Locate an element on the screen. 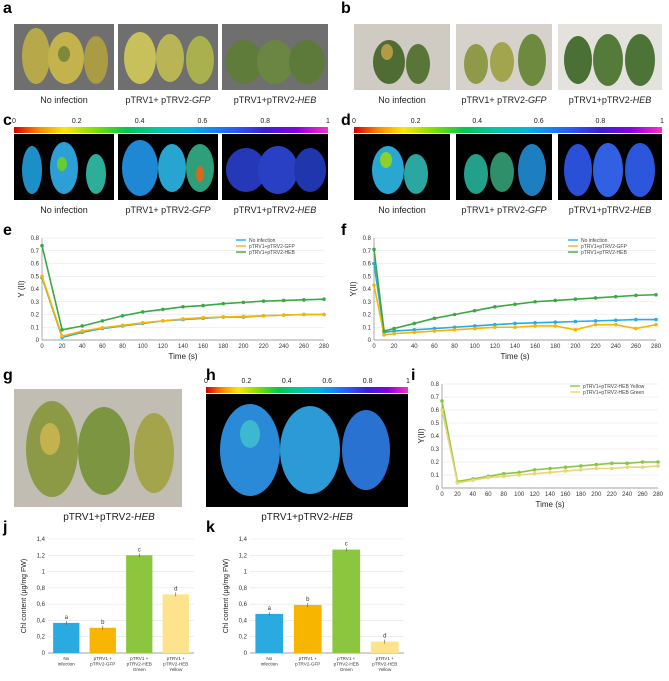 The width and height of the screenshot is (669, 681). x-axis-label: Time (s) is located at coordinates (514, 356).